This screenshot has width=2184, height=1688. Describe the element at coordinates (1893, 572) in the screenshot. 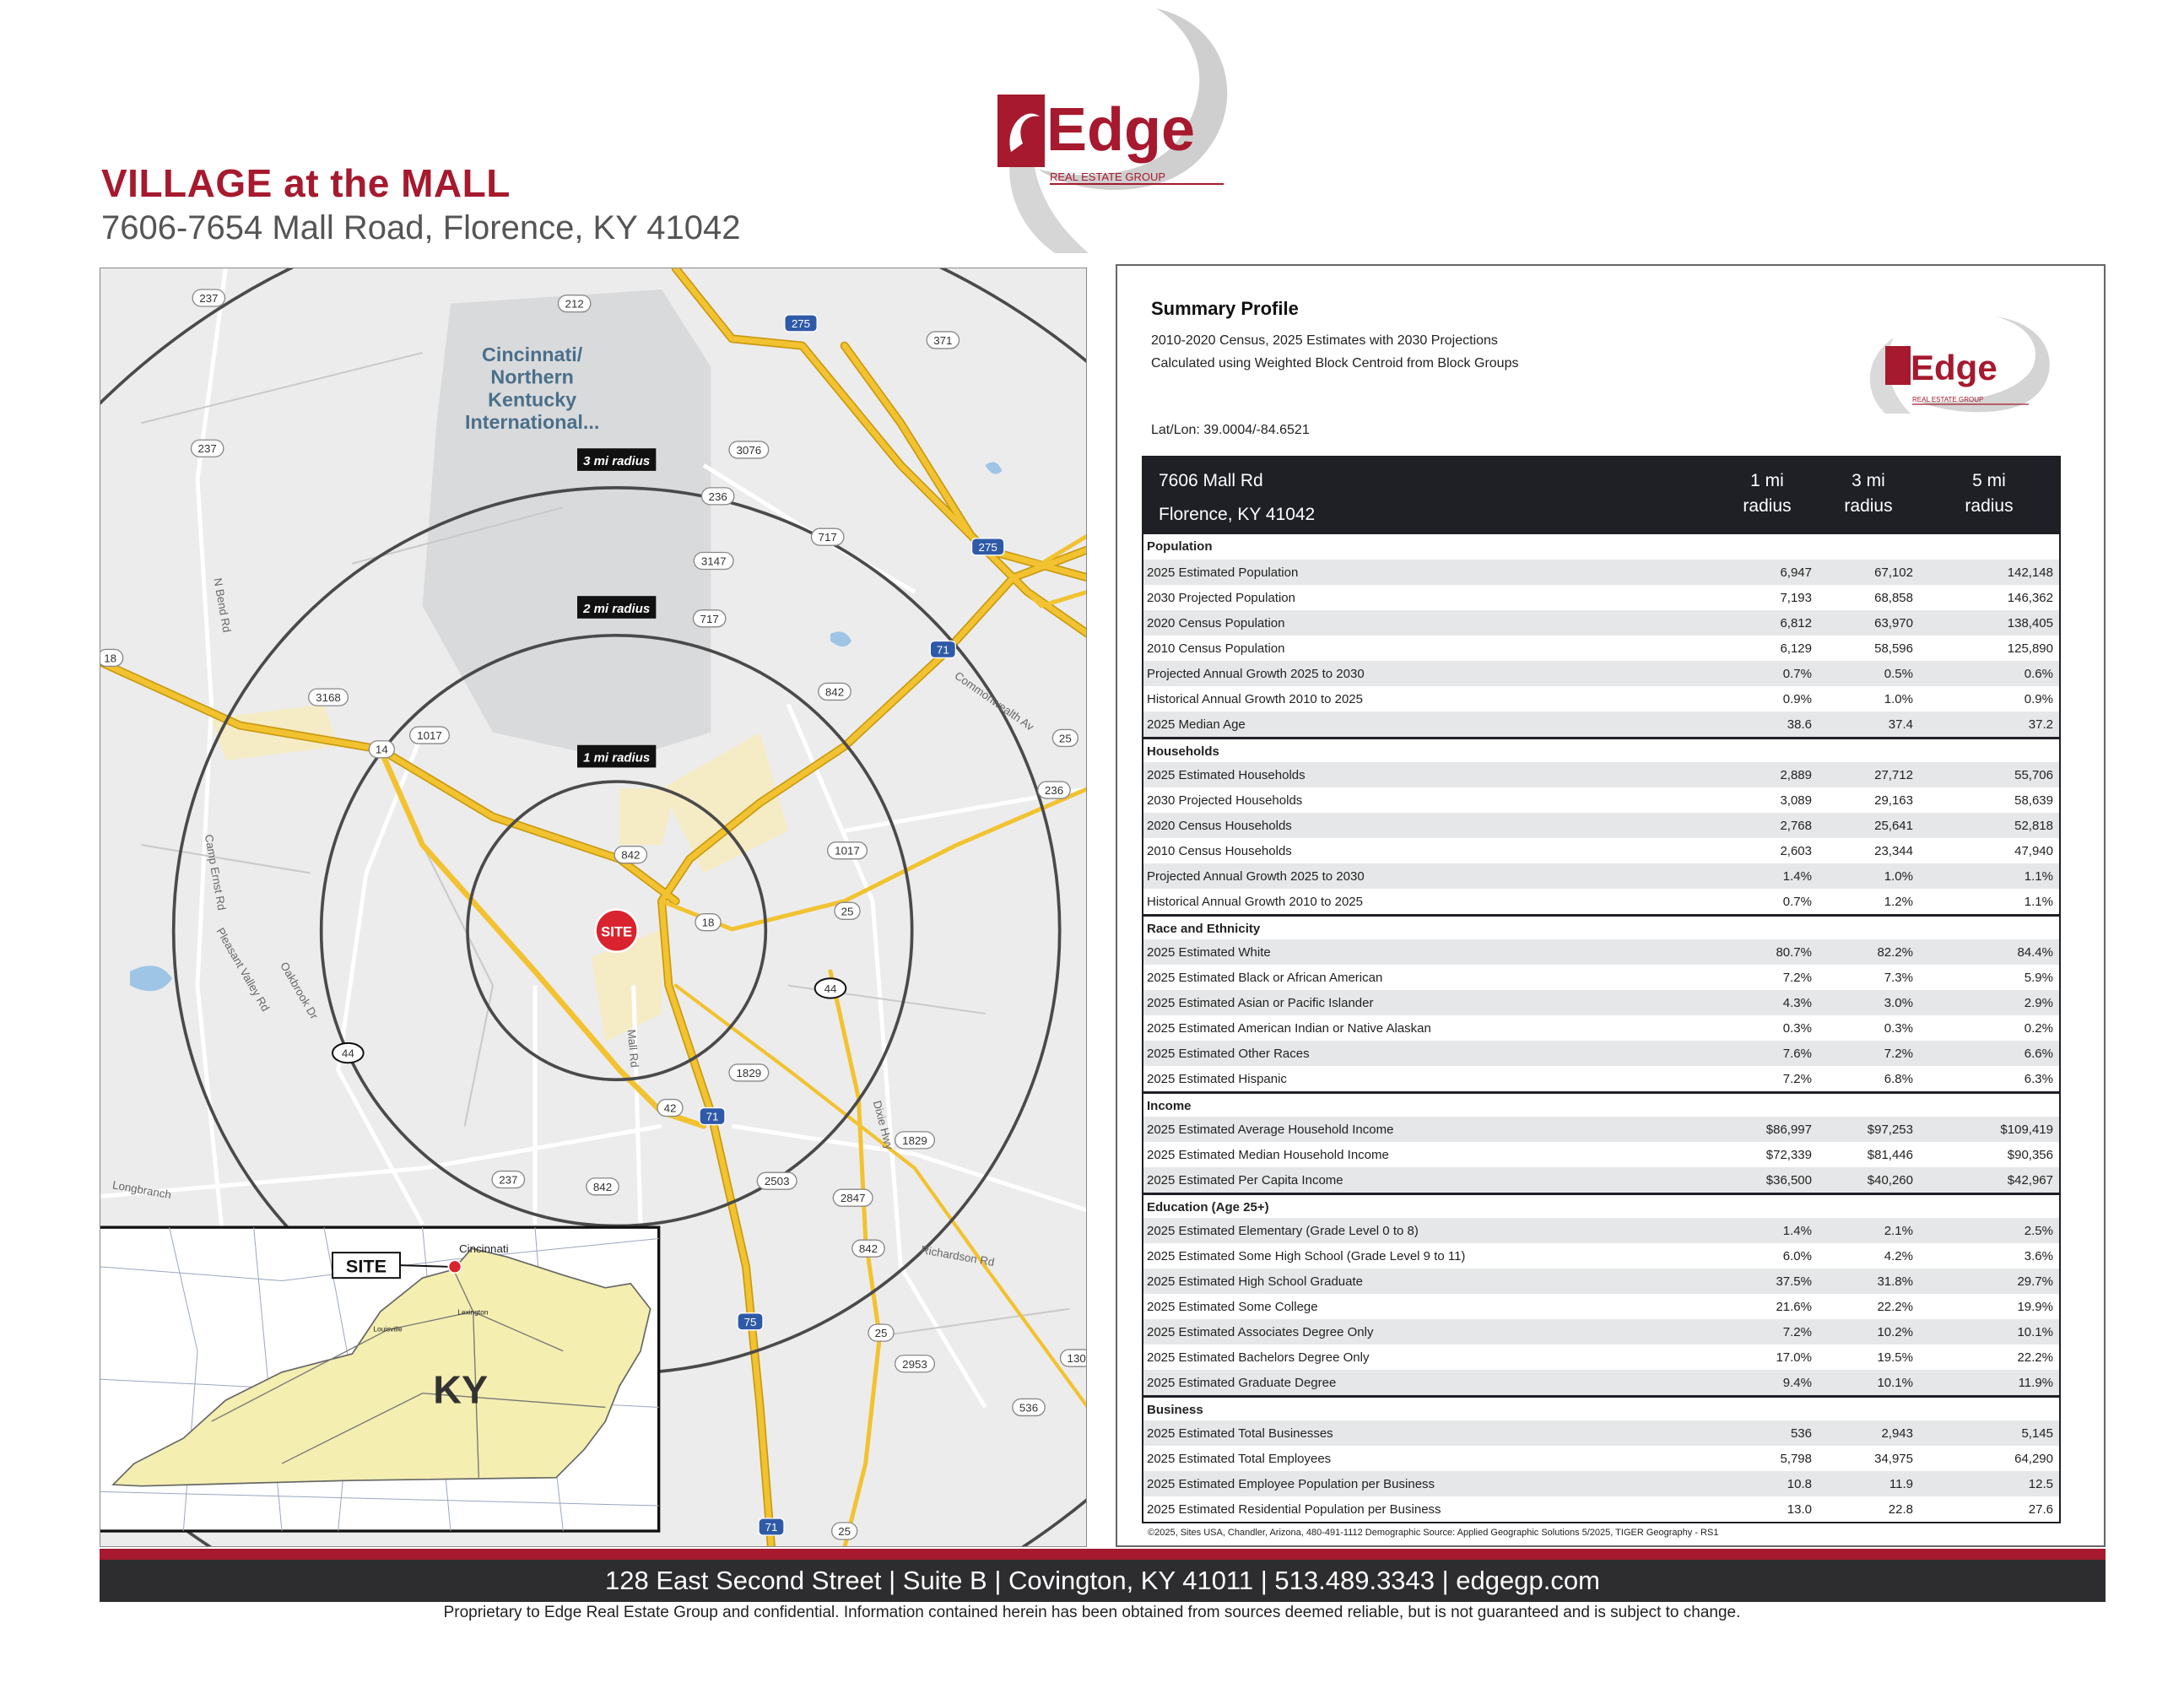

I see `value-3mi: 67,102` at that location.